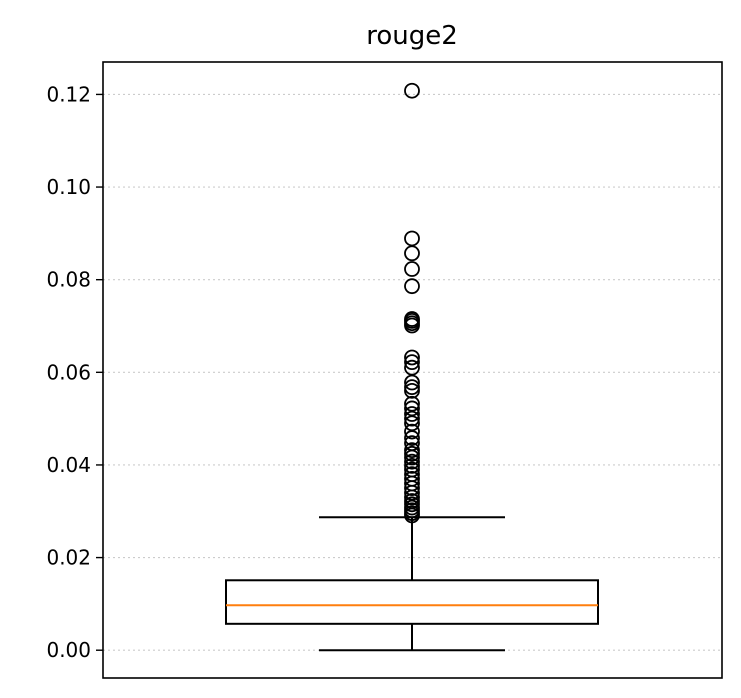 The width and height of the screenshot is (741, 698). I want to click on y-tick-label: 0.00, so click(68, 650).